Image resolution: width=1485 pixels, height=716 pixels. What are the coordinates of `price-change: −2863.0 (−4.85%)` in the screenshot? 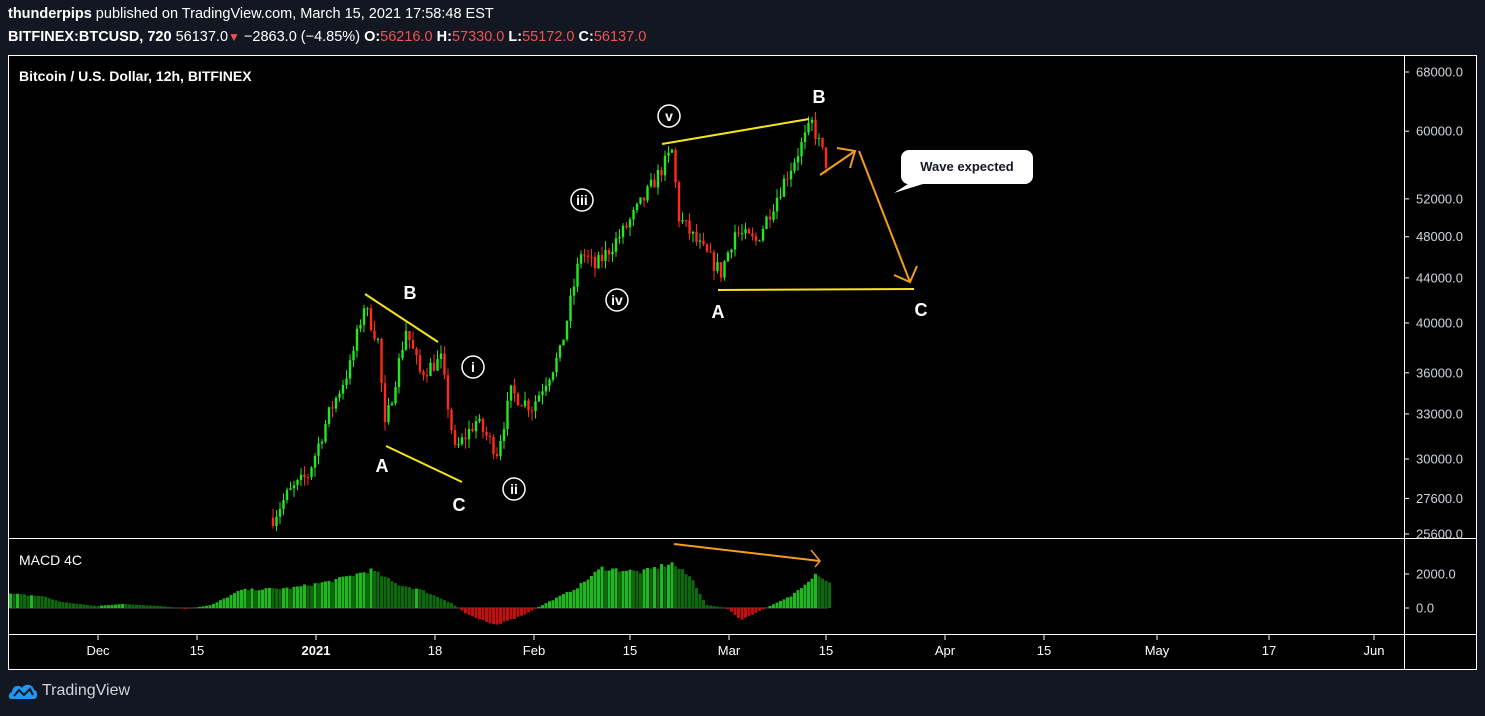 It's located at (302, 37).